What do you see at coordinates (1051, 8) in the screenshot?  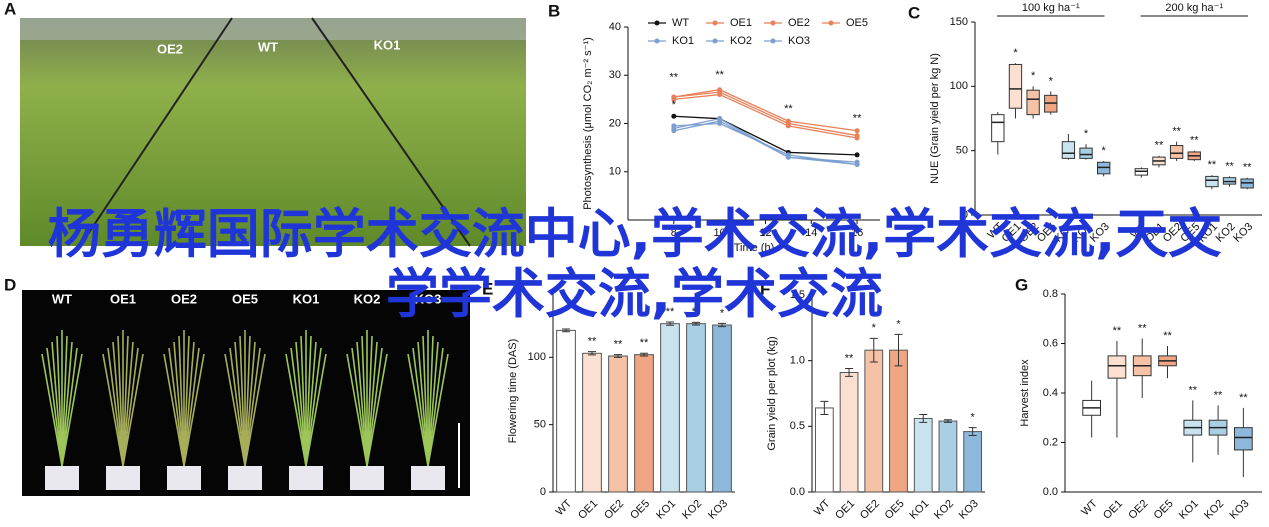 I see `group-label: 100 kg ha⁻¹` at bounding box center [1051, 8].